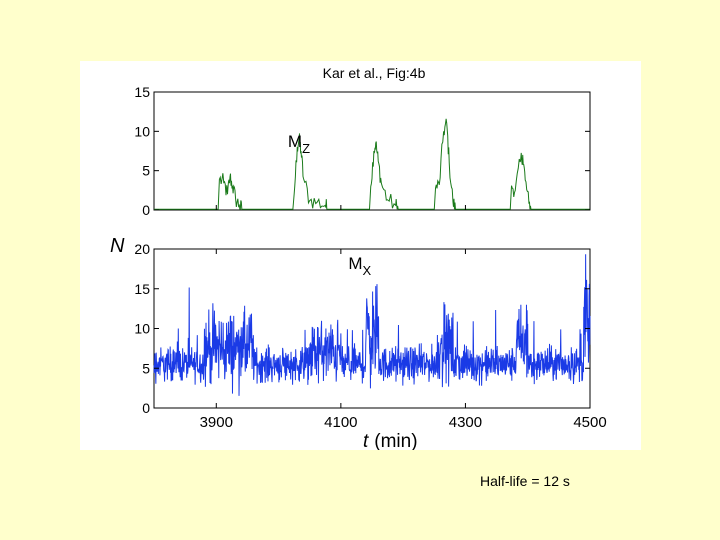  Describe the element at coordinates (295, 141) in the screenshot. I see `mz-label-main: M` at that location.